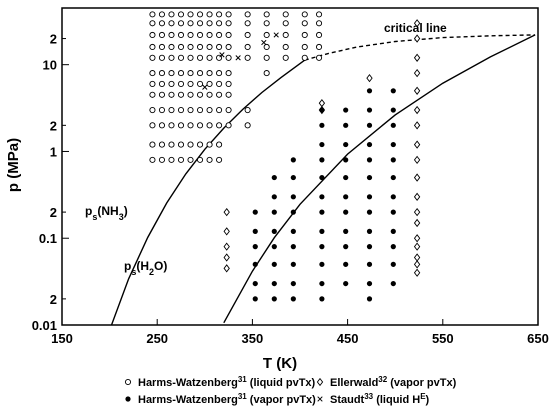  I want to click on text-part: p, so click(88, 211).